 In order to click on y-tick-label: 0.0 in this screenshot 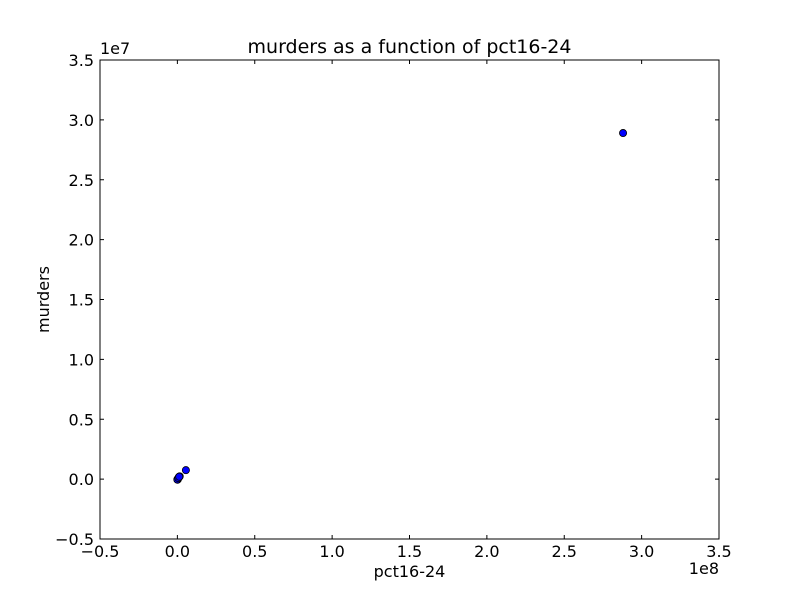, I will do `click(81, 479)`.